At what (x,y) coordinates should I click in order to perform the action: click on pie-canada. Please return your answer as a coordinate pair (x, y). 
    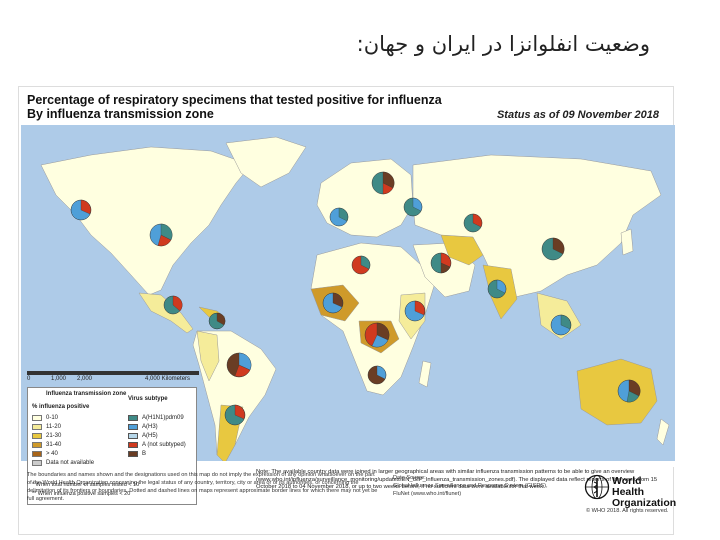
    Looking at the image, I should click on (81, 210).